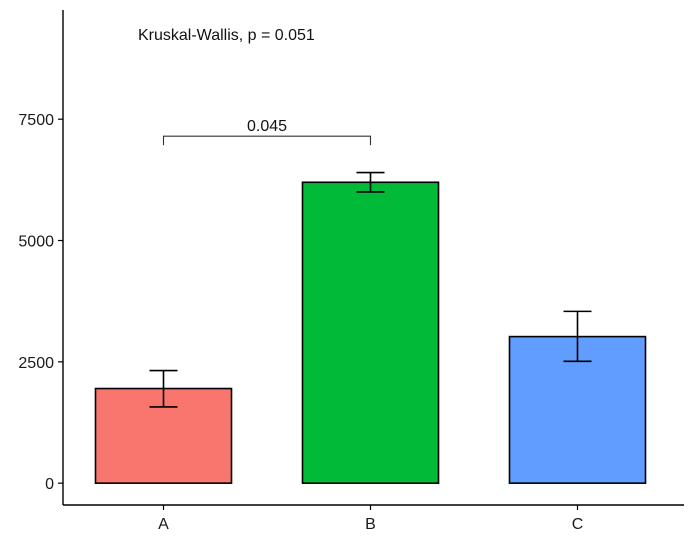 The width and height of the screenshot is (694, 539). I want to click on error-bar-A, so click(163, 388).